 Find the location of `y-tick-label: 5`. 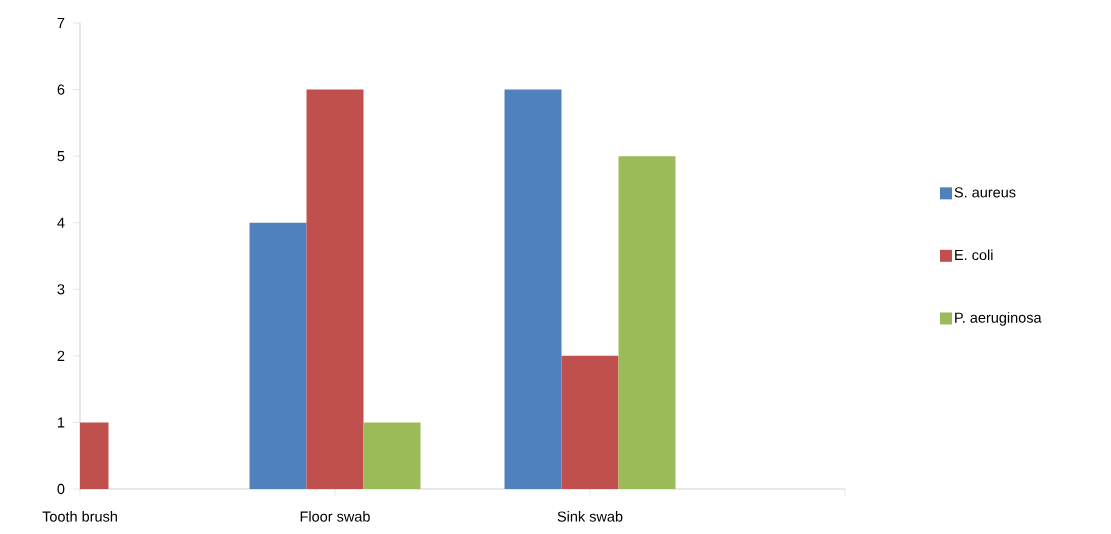

y-tick-label: 5 is located at coordinates (61, 156).